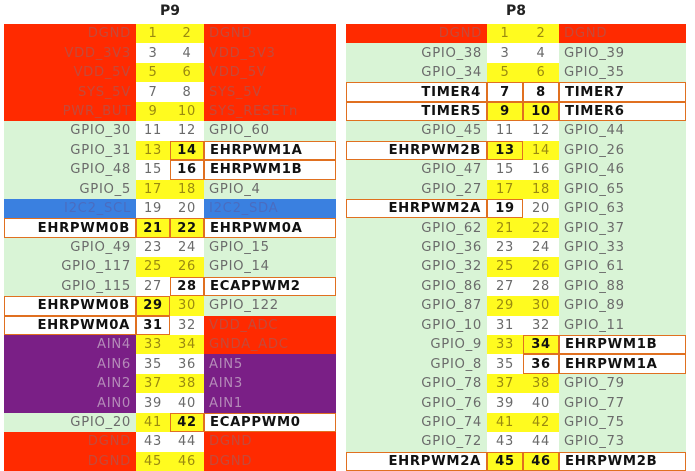 The height and width of the screenshot is (471, 695). I want to click on p8-pin-label-right: GPIO_88, so click(622, 286).